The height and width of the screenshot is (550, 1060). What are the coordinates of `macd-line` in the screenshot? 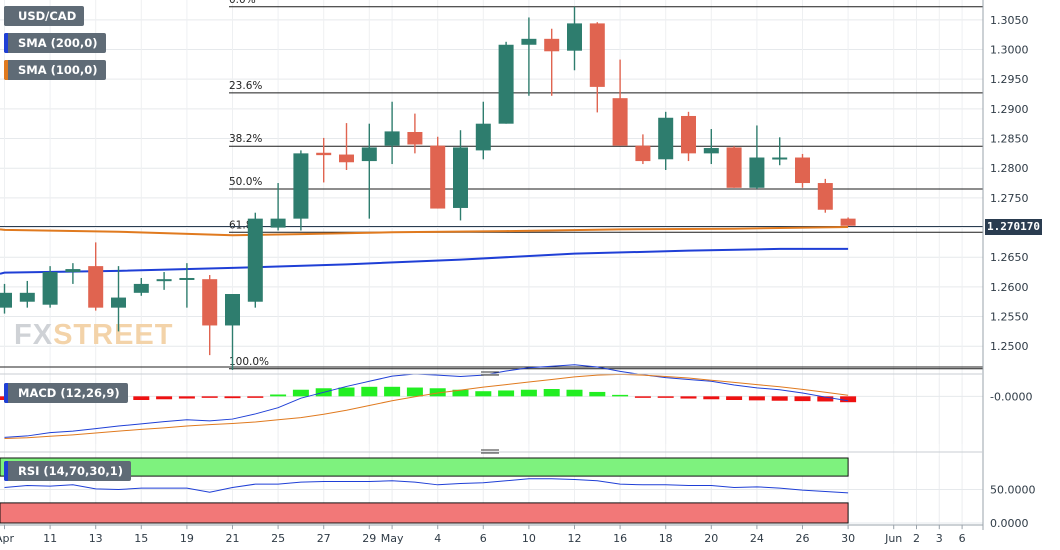 It's located at (426, 401).